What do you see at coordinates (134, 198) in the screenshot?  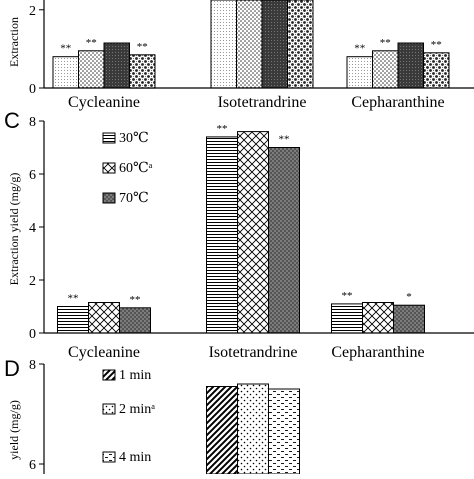 I see `legend-label: 70℃` at bounding box center [134, 198].